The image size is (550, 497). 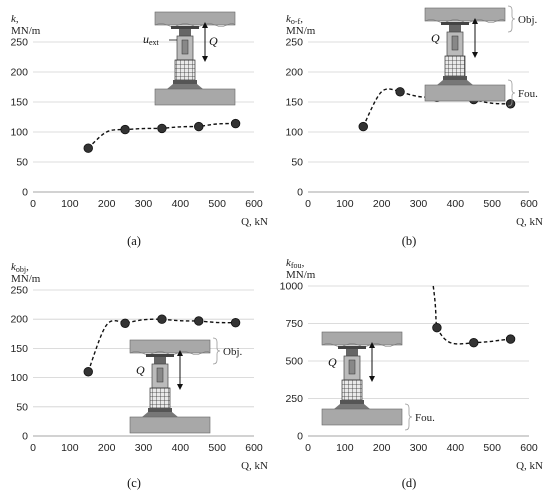 I want to click on apparatus-inset: Q Fou., so click(x=378, y=381).